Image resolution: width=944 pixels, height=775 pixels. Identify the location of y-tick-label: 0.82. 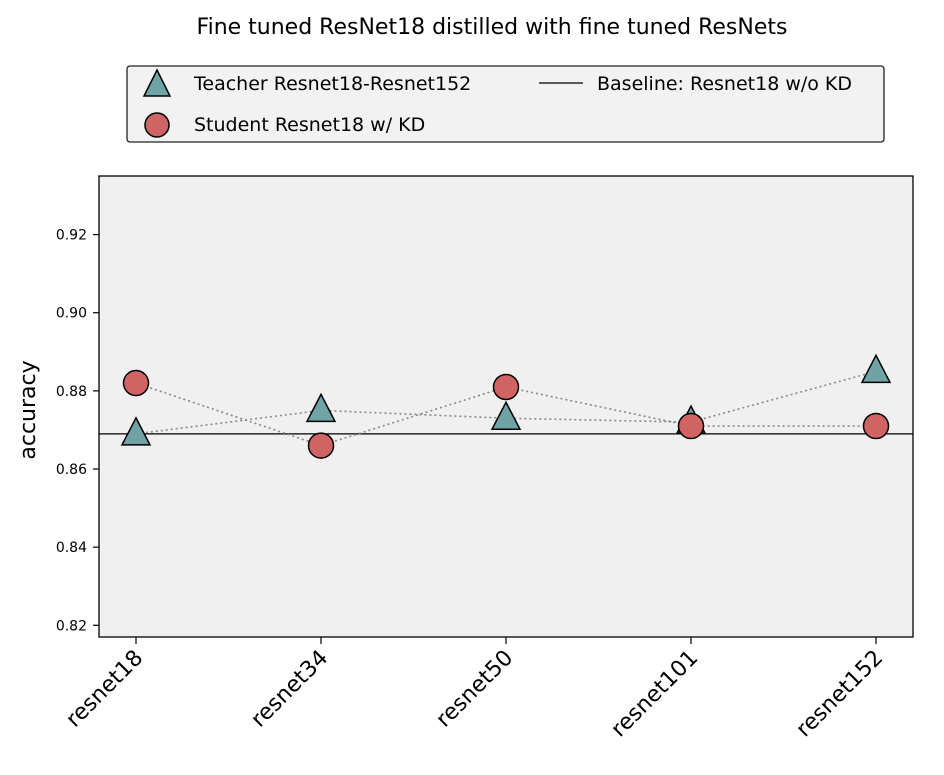
(71, 626).